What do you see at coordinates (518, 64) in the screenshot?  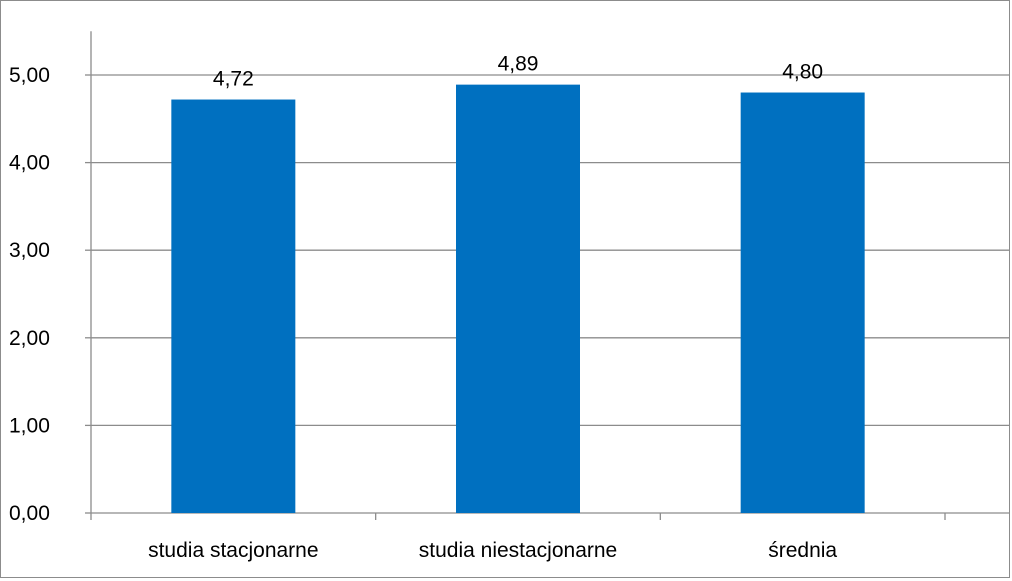 I see `data-label-1: 4,89` at bounding box center [518, 64].